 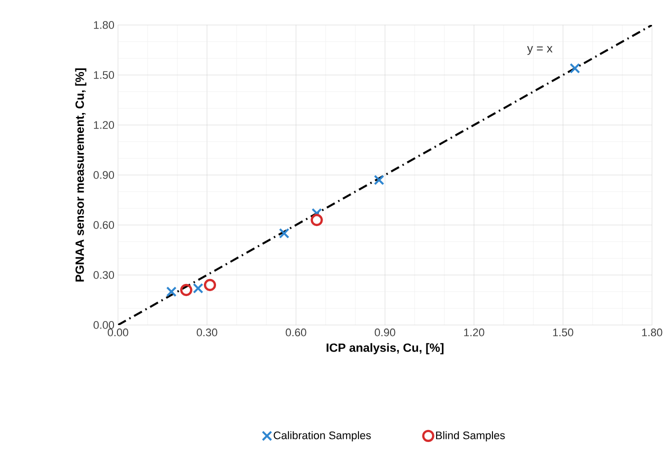 What do you see at coordinates (104, 175) in the screenshot?
I see `y-tick-label: 0.90` at bounding box center [104, 175].